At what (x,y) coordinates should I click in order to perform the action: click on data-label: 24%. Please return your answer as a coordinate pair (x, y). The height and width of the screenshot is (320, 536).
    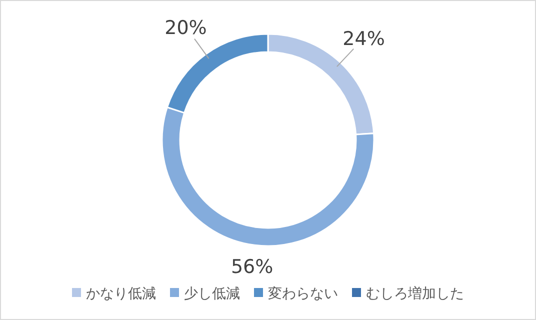
    Looking at the image, I should click on (363, 39).